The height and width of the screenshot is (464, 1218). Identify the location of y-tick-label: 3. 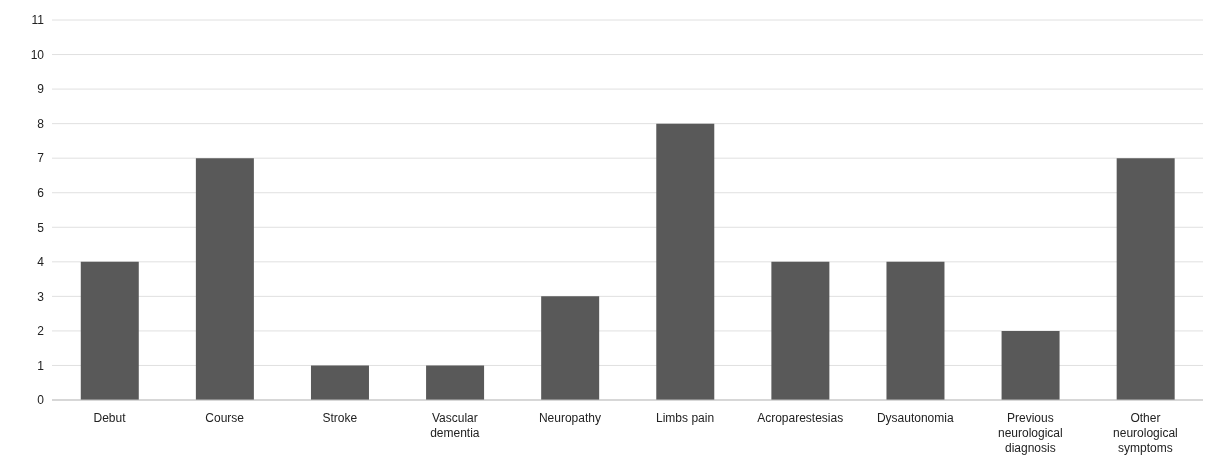
(41, 296).